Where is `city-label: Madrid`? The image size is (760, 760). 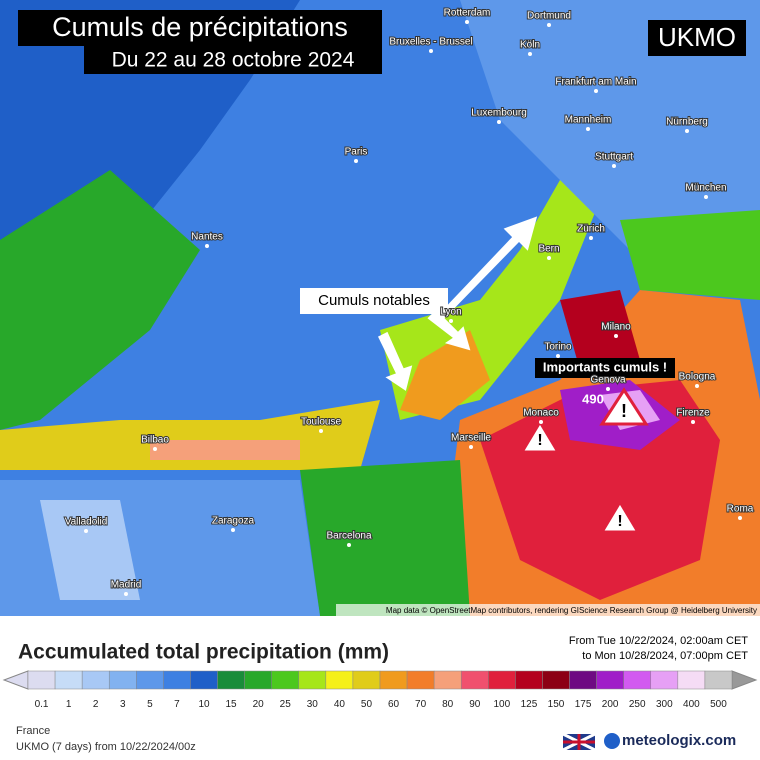 city-label: Madrid is located at coordinates (126, 585).